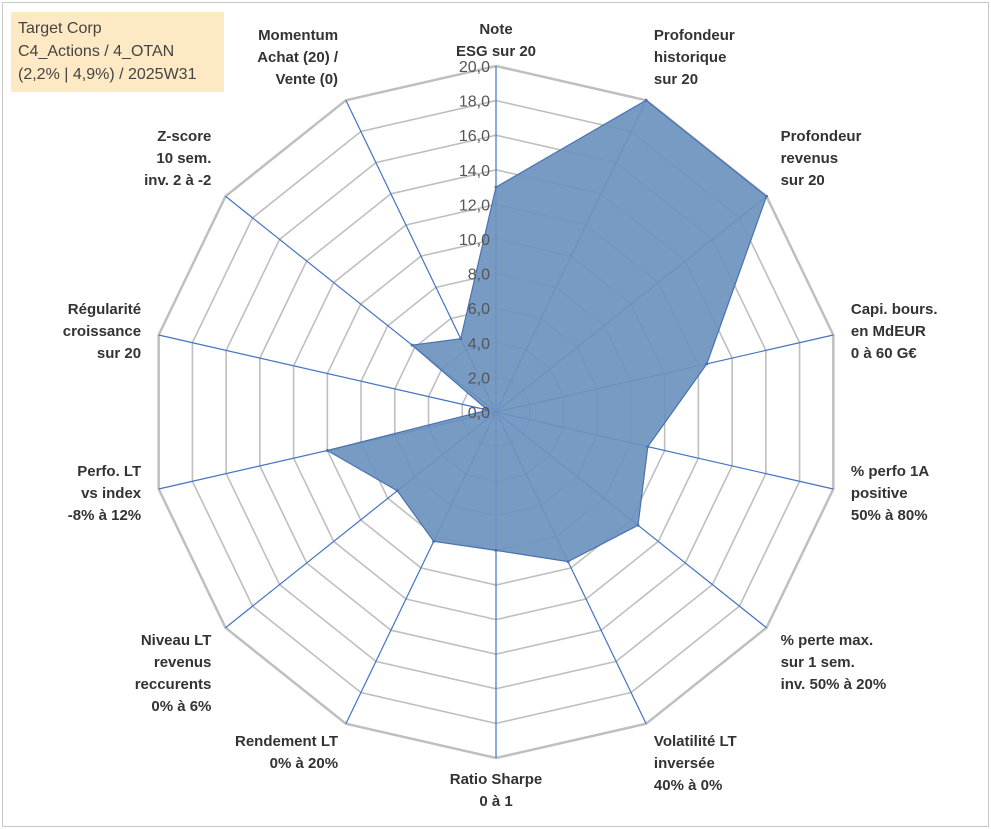  Describe the element at coordinates (818, 662) in the screenshot. I see `axis-label-line: sur 1 sem.` at that location.